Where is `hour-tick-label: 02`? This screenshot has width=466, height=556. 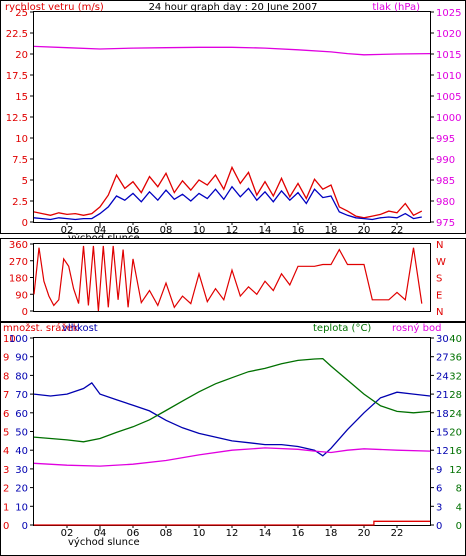 hour-tick-label: 02 is located at coordinates (67, 230).